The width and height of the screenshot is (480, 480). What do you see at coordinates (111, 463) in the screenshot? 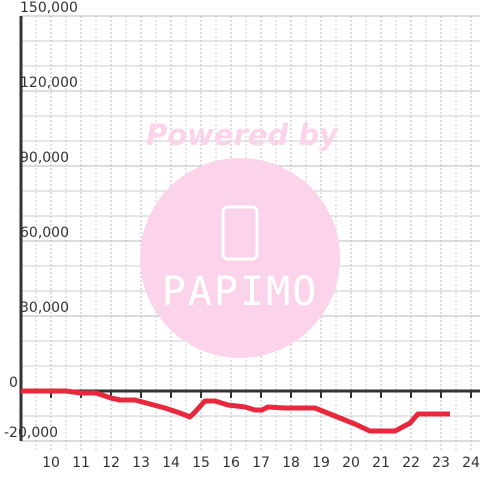
I see `x-tick-label: 12` at bounding box center [111, 463].